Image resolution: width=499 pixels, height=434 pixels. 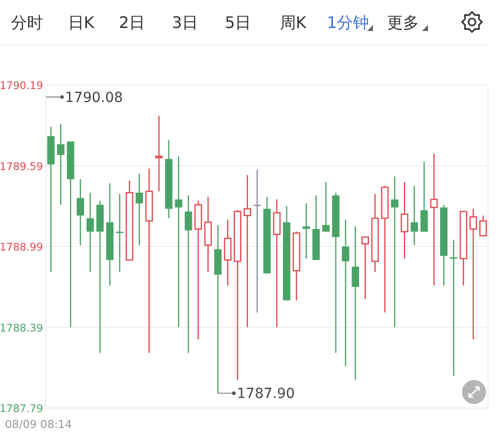 What do you see at coordinates (403, 22) in the screenshot?
I see `text: 更多` at bounding box center [403, 22].